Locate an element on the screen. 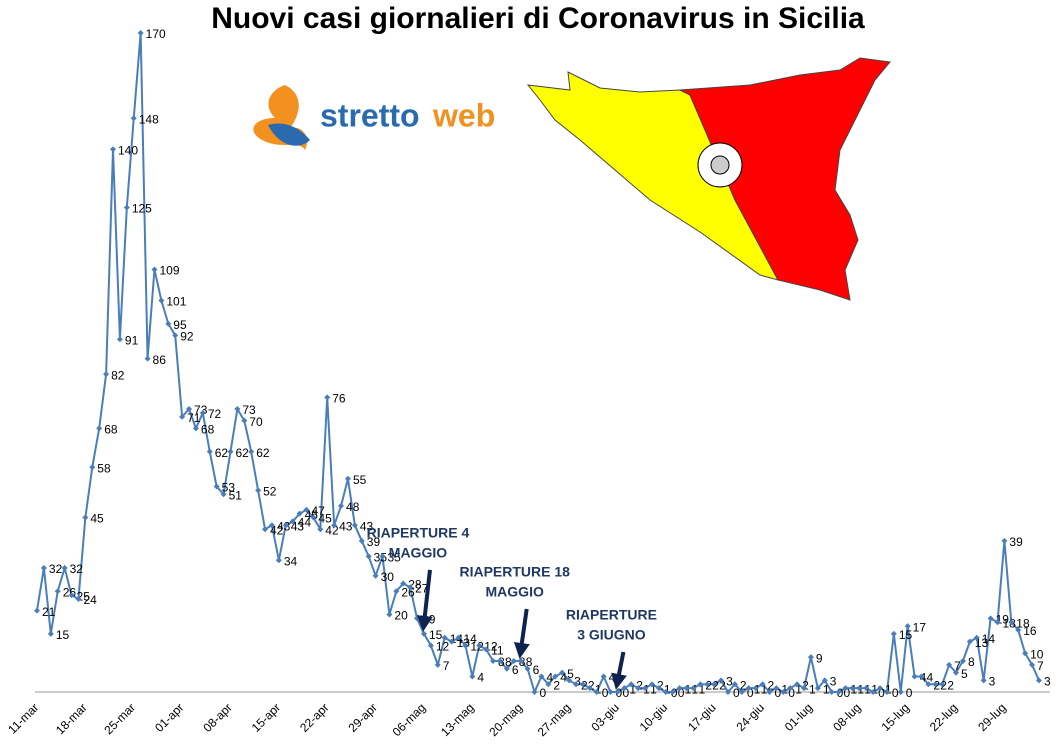 The width and height of the screenshot is (1063, 753). value-label: 62 is located at coordinates (222, 453).